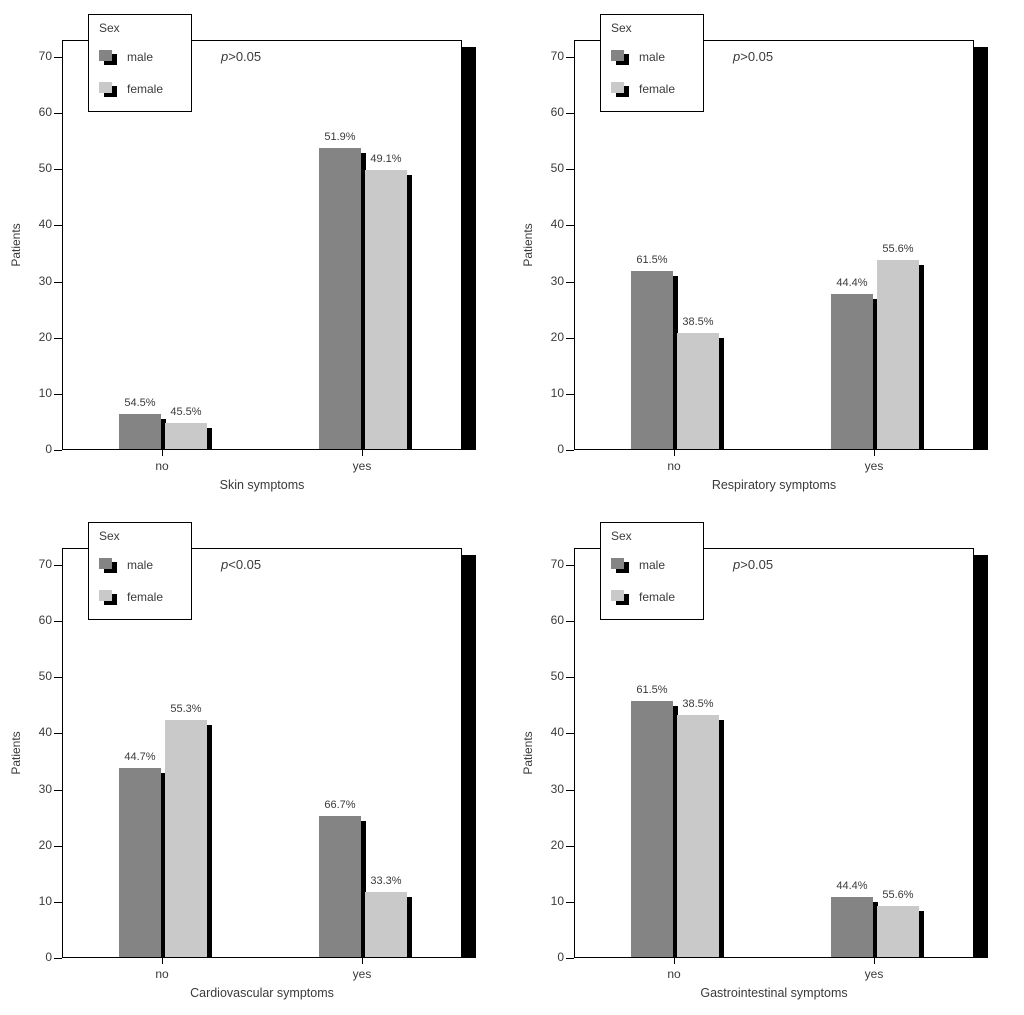  I want to click on bar-value-label: 51.9%, so click(340, 137).